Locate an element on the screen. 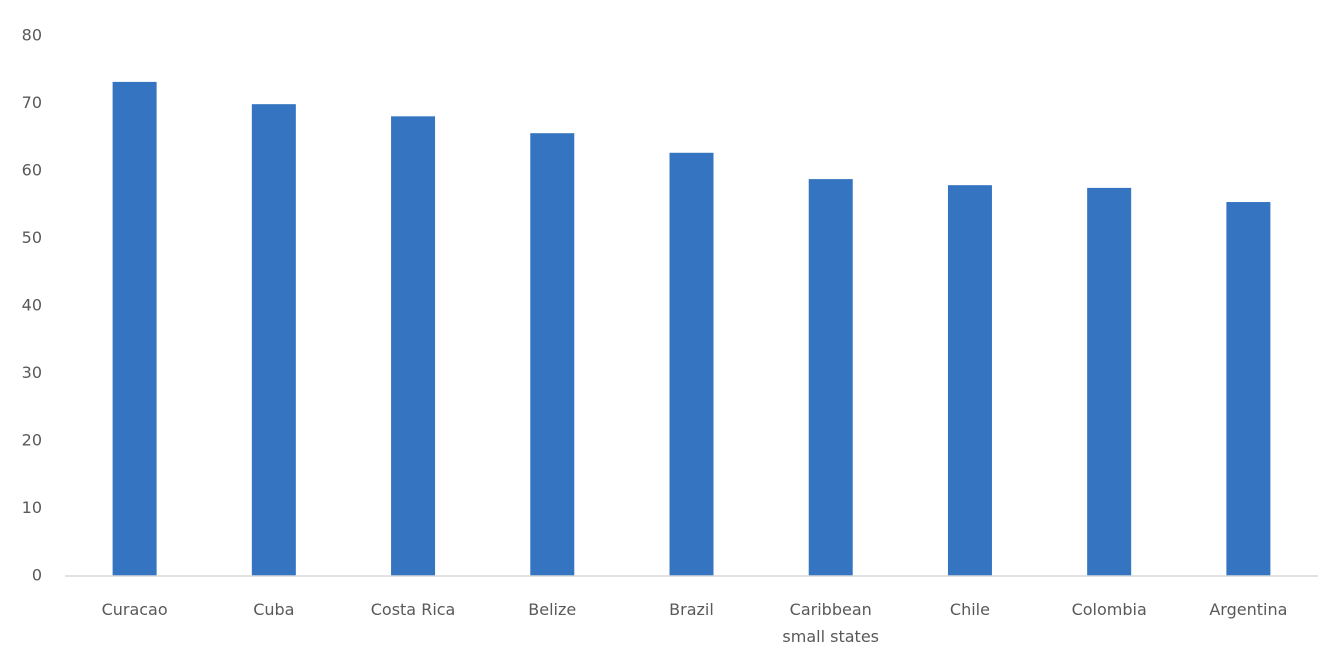  x-tick-label: Brazil is located at coordinates (691, 609).